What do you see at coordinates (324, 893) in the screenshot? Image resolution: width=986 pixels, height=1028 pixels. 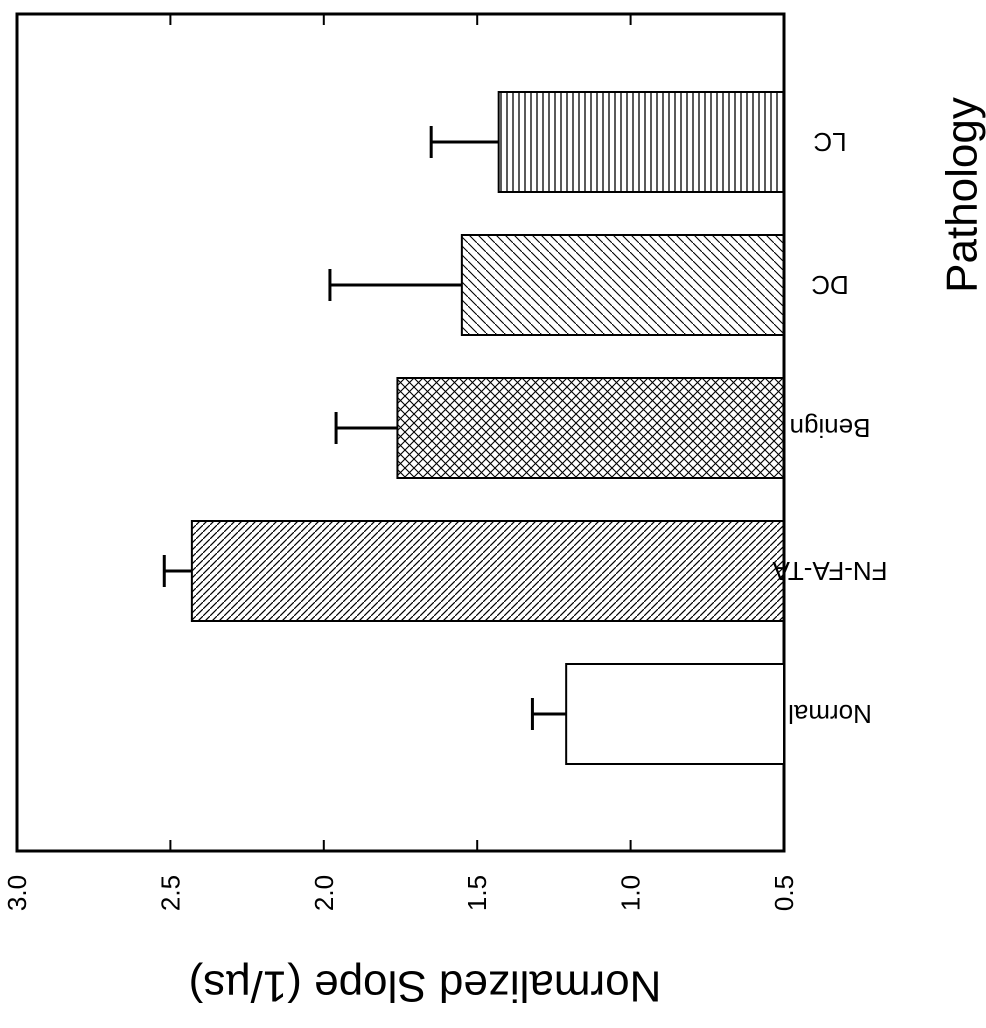 I see `tick-label: 2.0` at bounding box center [324, 893].